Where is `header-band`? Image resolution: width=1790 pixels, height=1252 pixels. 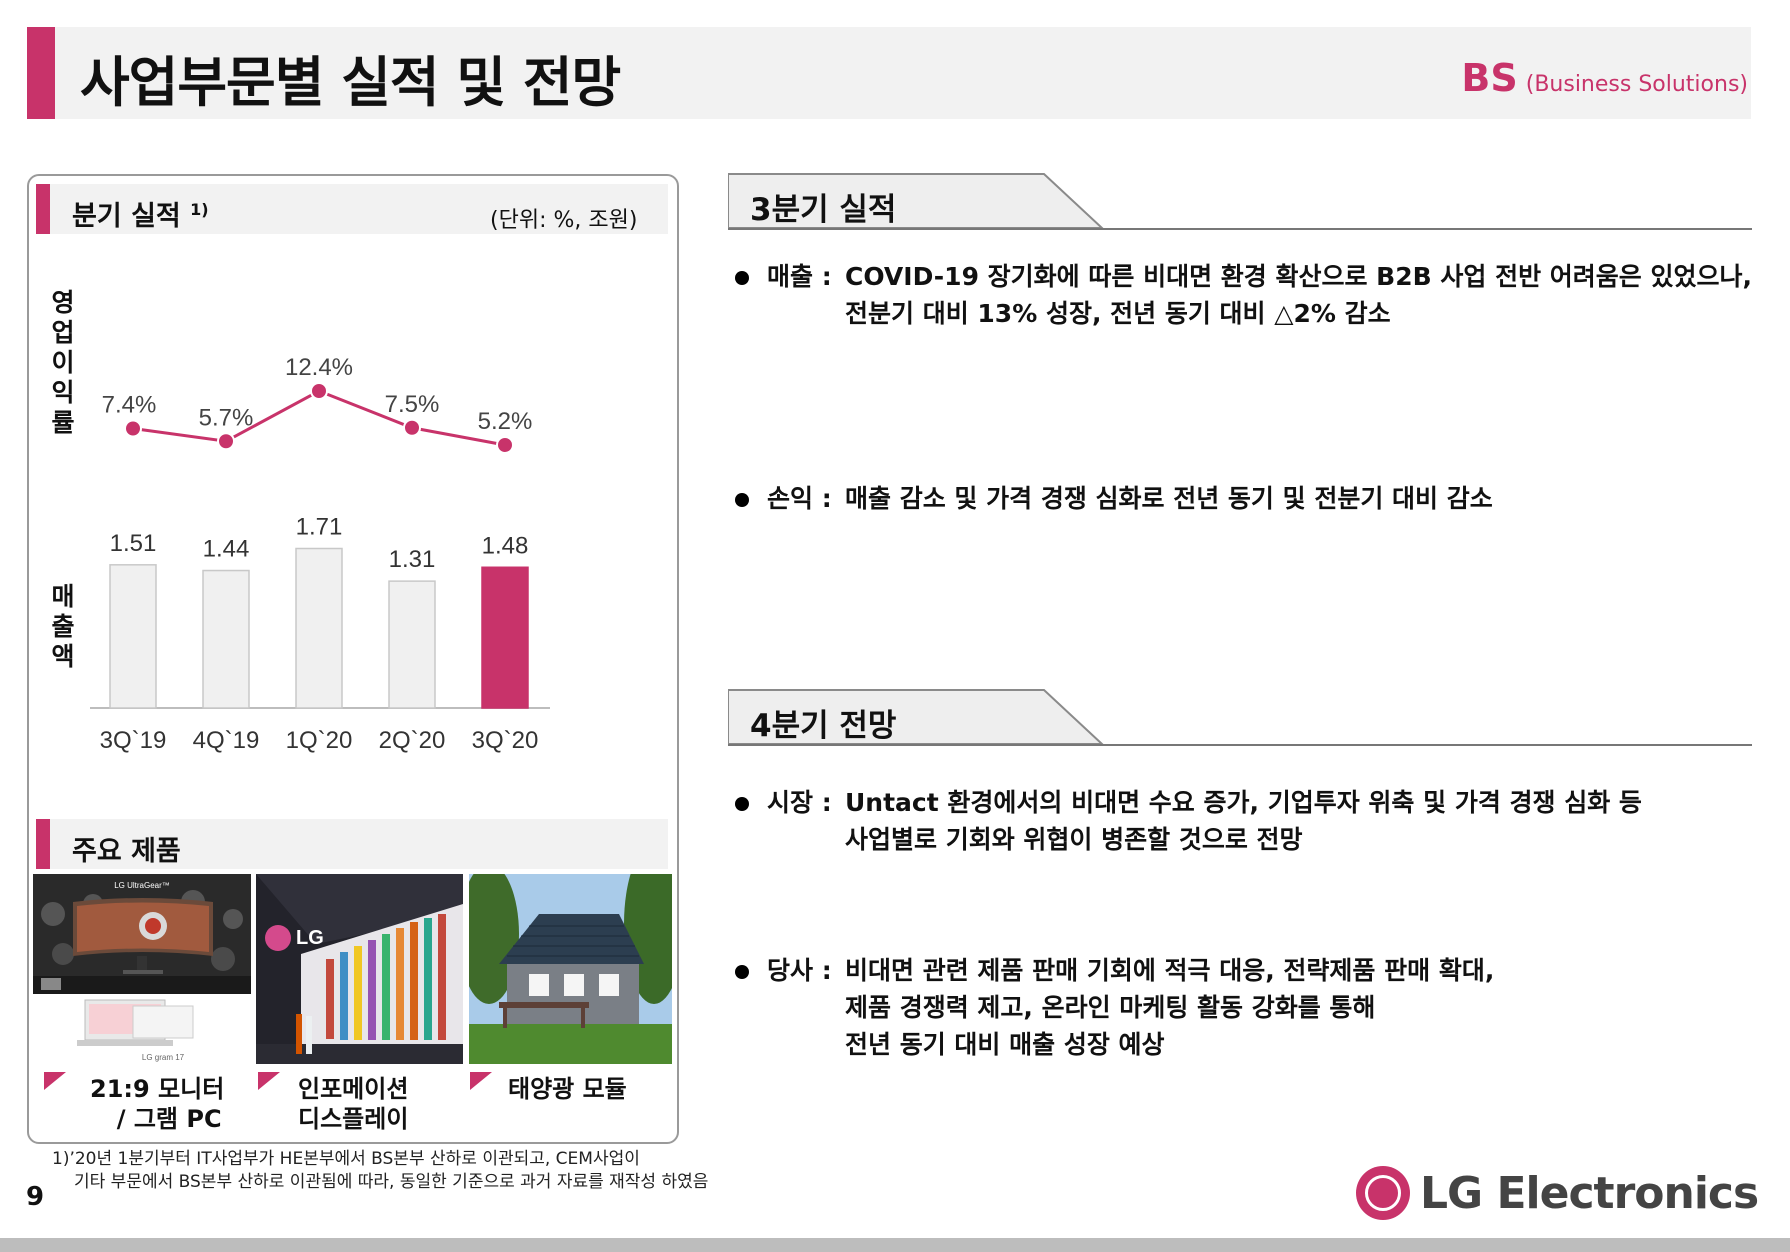
header-band is located at coordinates (889, 73).